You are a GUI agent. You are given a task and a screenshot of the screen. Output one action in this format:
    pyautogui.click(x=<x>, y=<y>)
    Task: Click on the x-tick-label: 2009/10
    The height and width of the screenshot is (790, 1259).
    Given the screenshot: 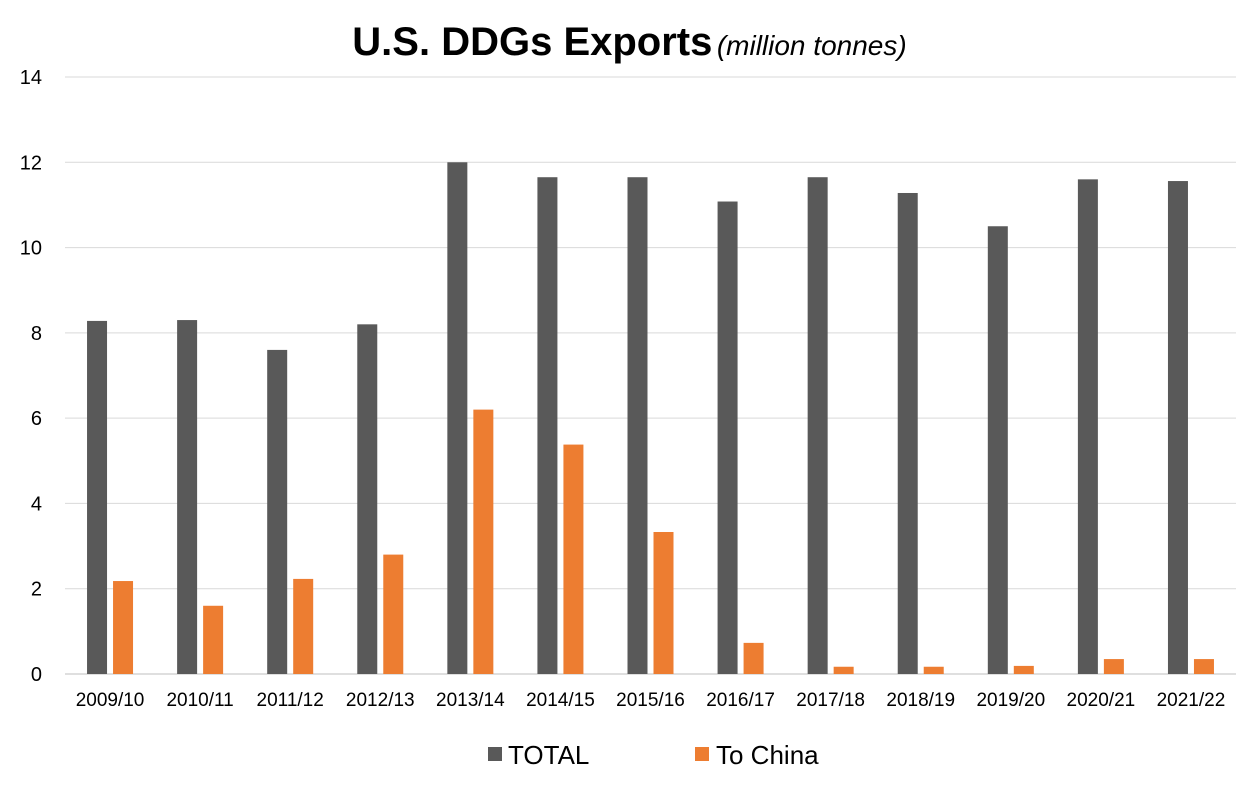 What is the action you would take?
    pyautogui.click(x=110, y=700)
    